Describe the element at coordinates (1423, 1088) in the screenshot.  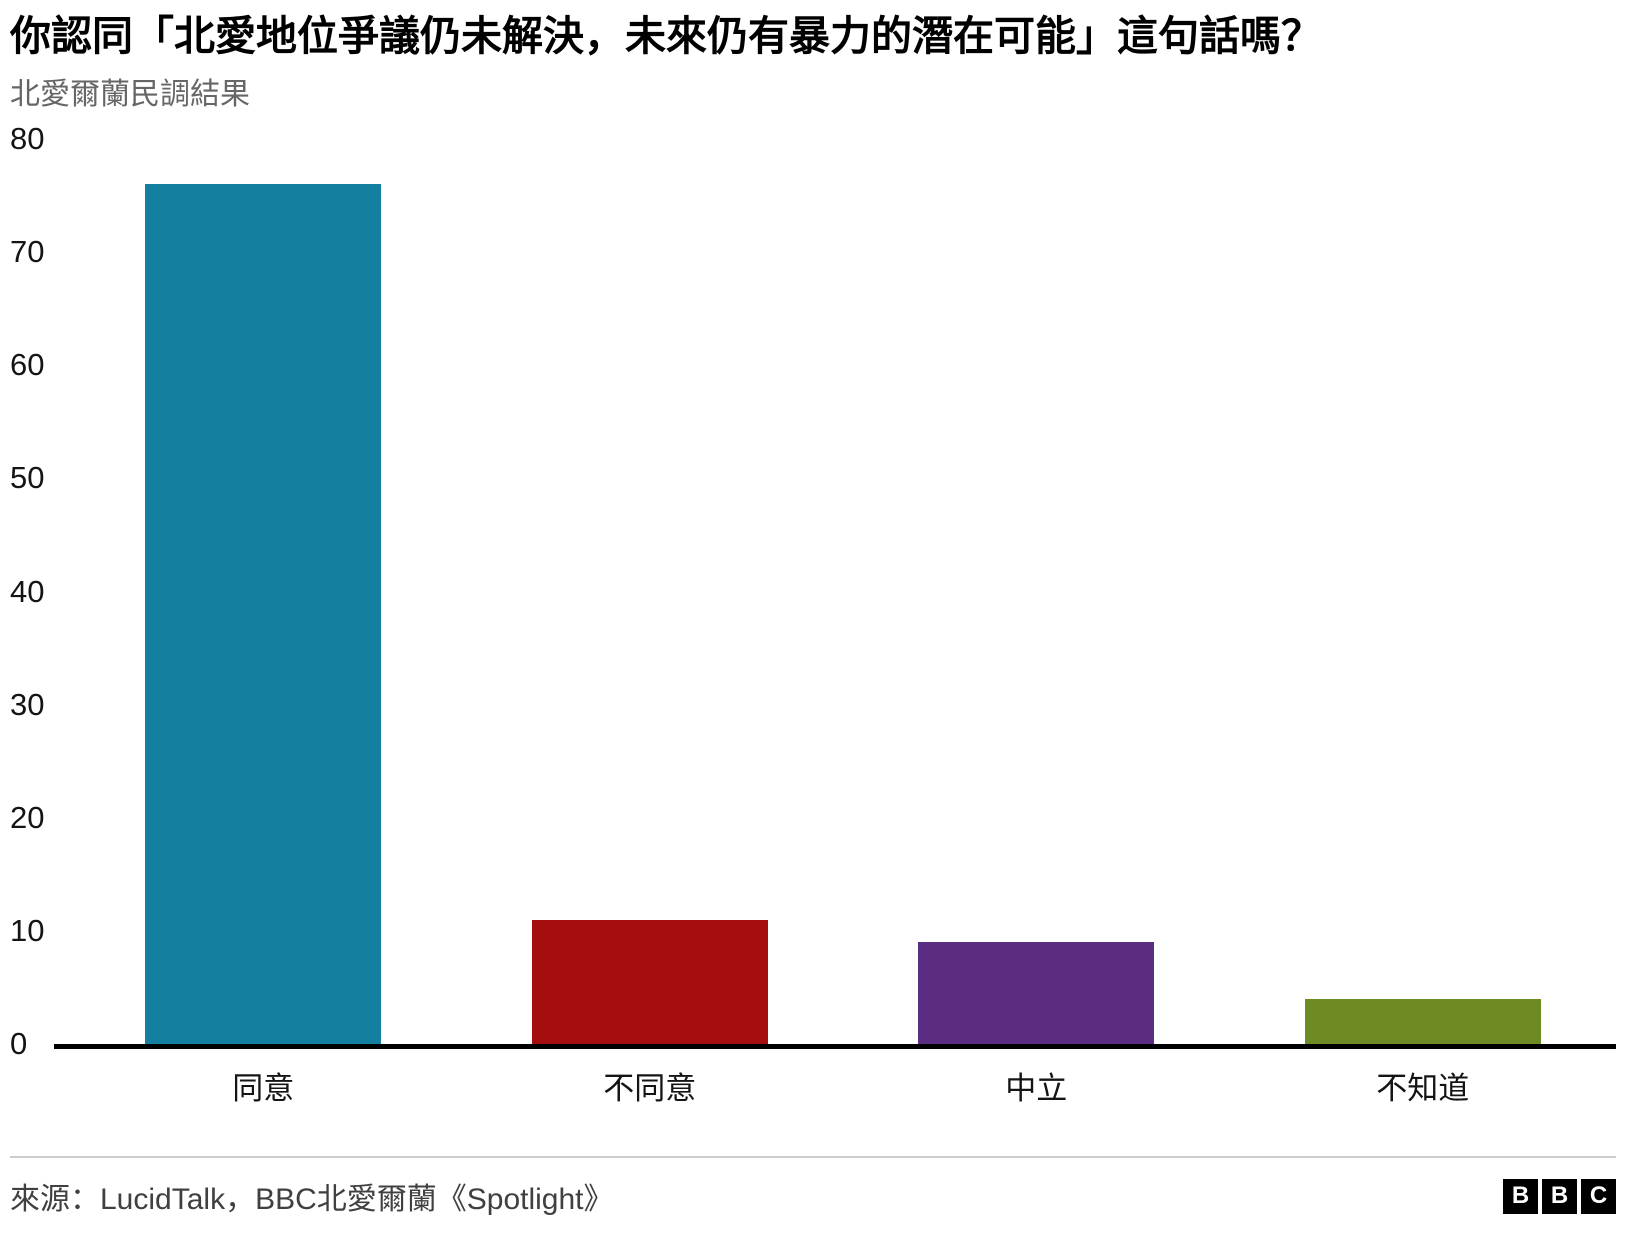
I see `x-tick-label: 不知道` at that location.